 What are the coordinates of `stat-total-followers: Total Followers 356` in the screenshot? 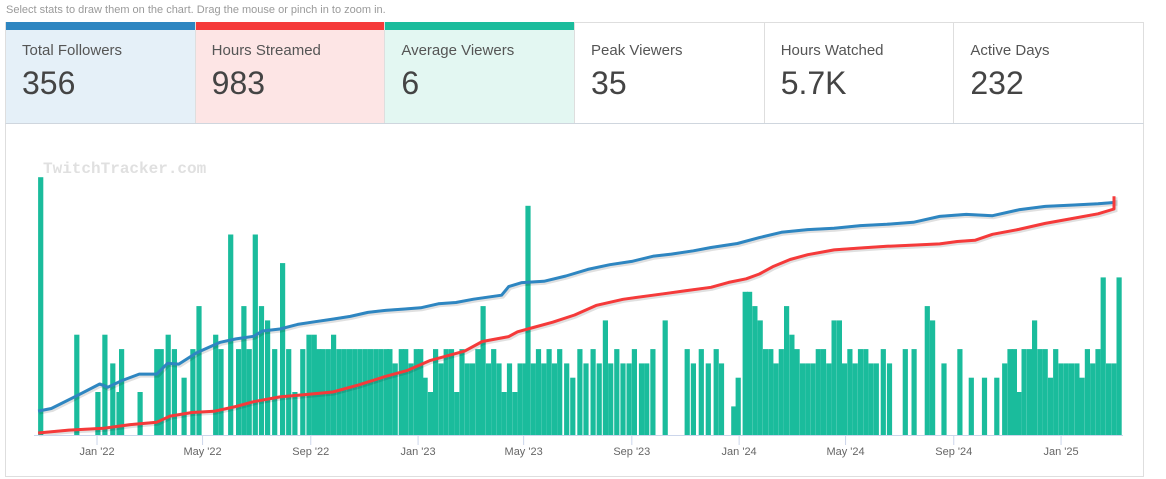 It's located at (101, 72).